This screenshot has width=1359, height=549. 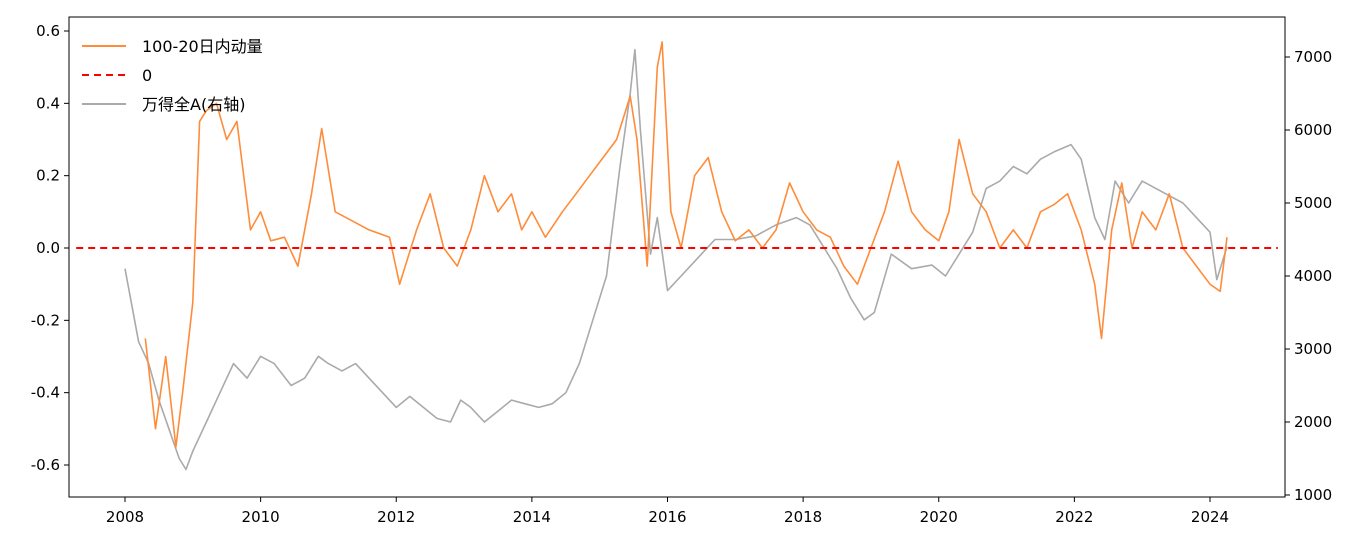 I want to click on x-tick-label: 2018, so click(x=803, y=517).